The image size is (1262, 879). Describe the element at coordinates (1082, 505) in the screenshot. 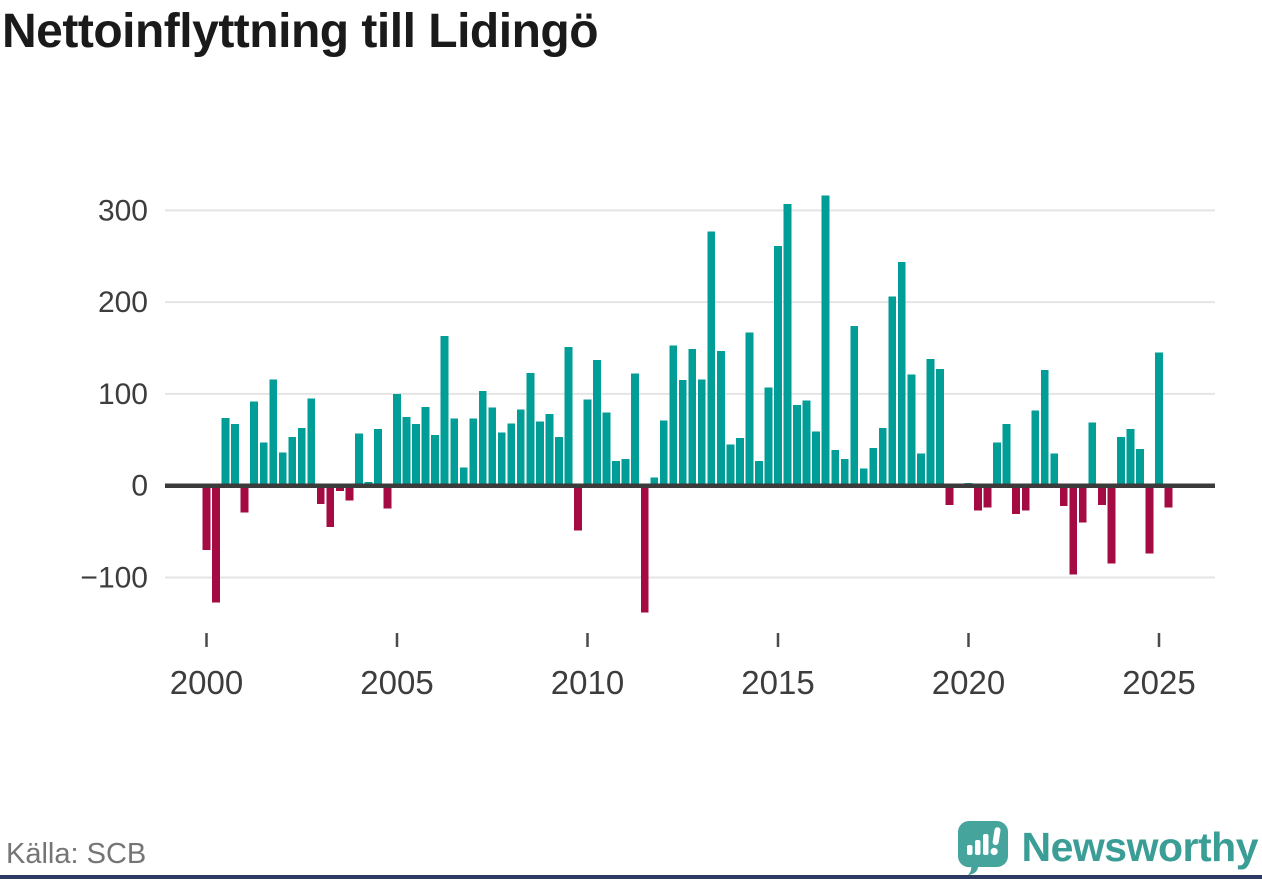

I see `bar-2023Q1` at that location.